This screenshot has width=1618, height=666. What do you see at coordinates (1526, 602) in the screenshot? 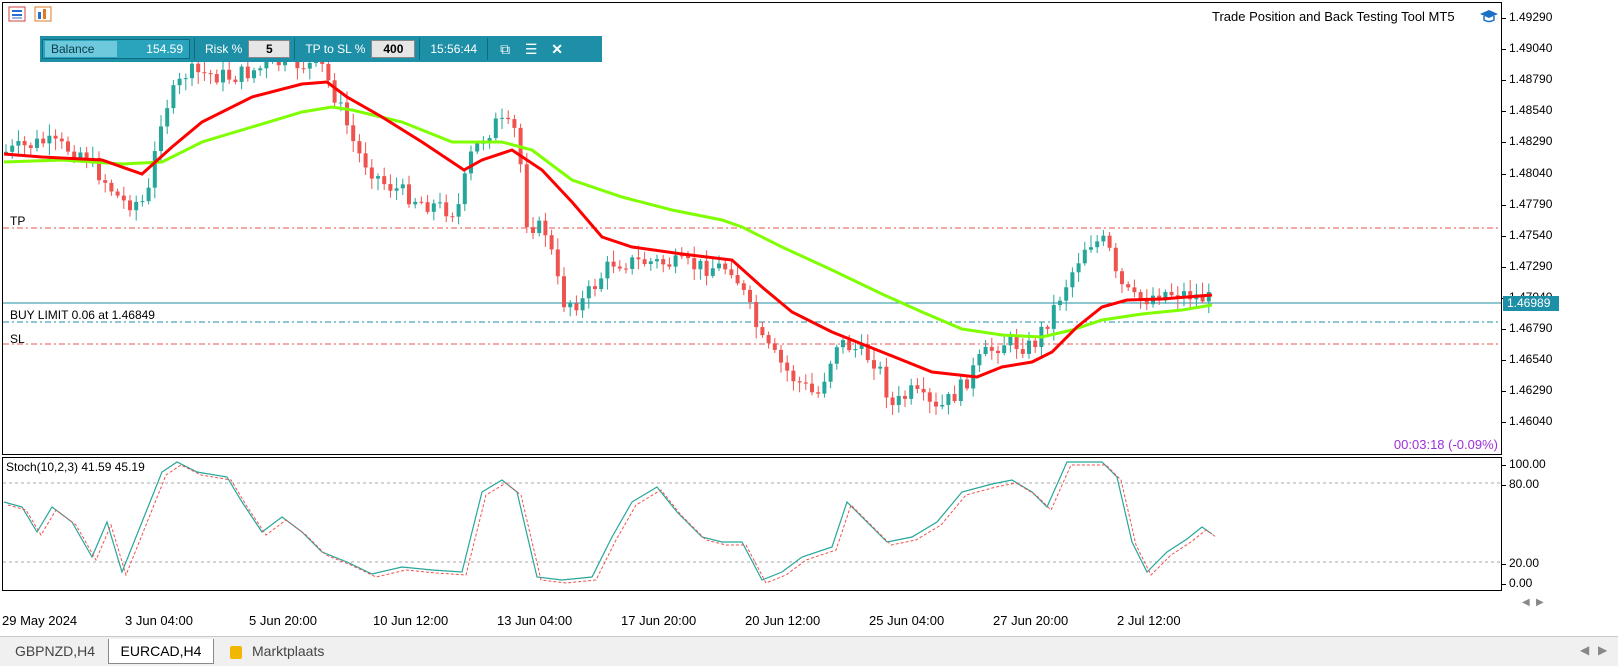
I see `scroll-left-icon: ◀` at bounding box center [1526, 602].